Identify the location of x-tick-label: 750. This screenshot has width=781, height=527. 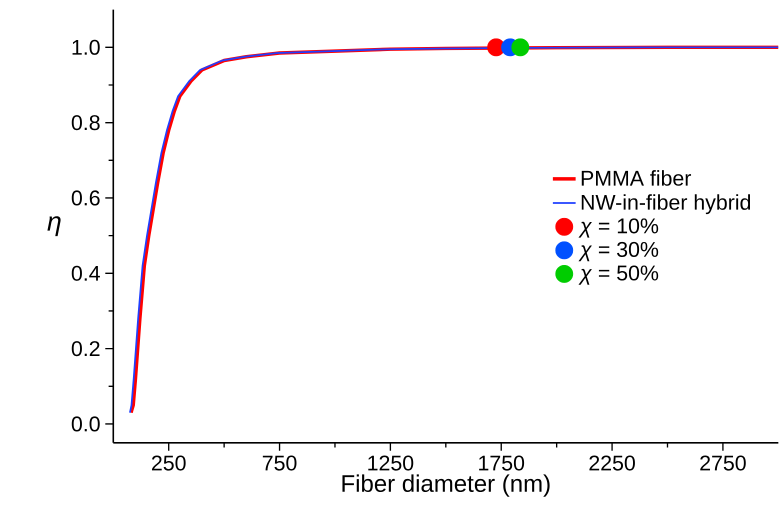
(279, 463).